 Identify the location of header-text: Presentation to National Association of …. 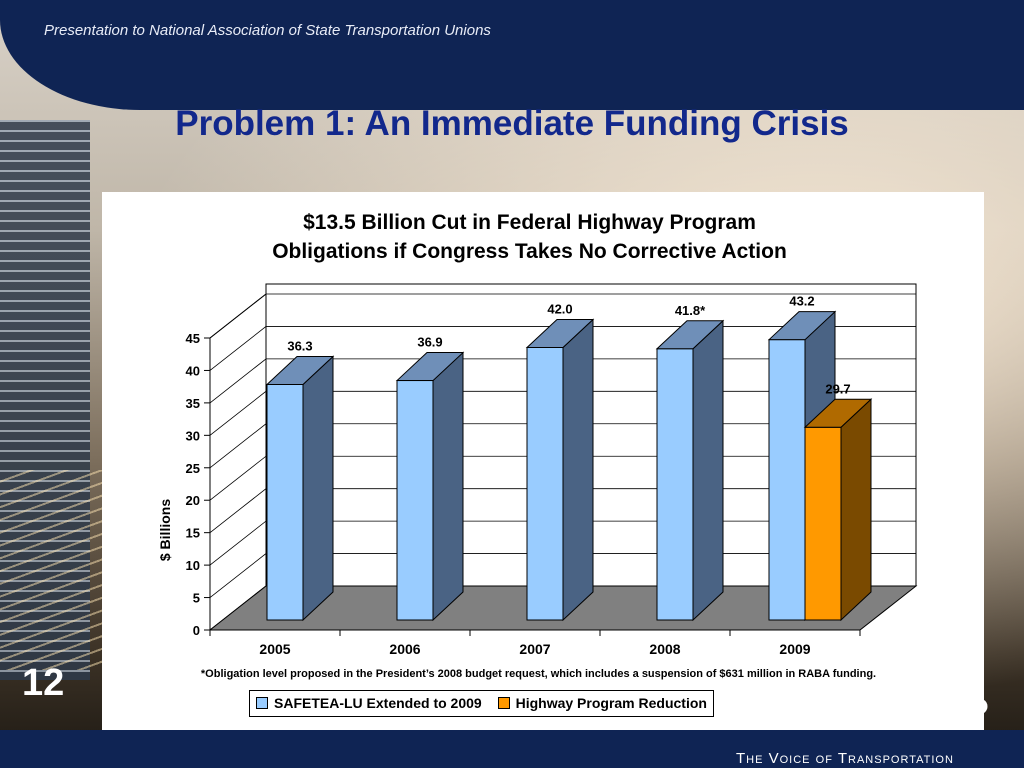
(267, 30).